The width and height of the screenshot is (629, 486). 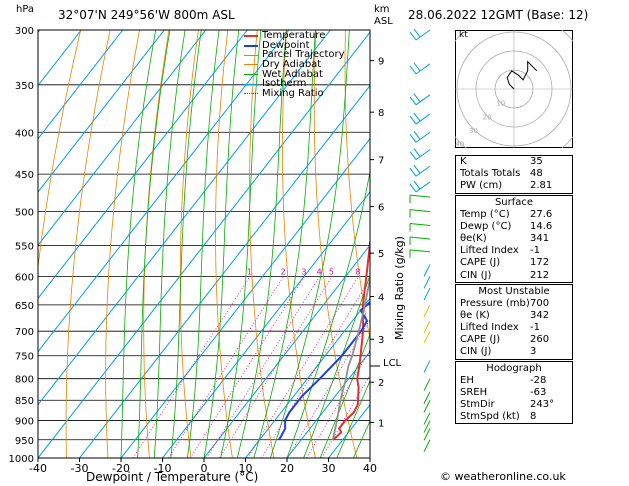 I want to click on dewpoint-profile, so click(x=323, y=339).